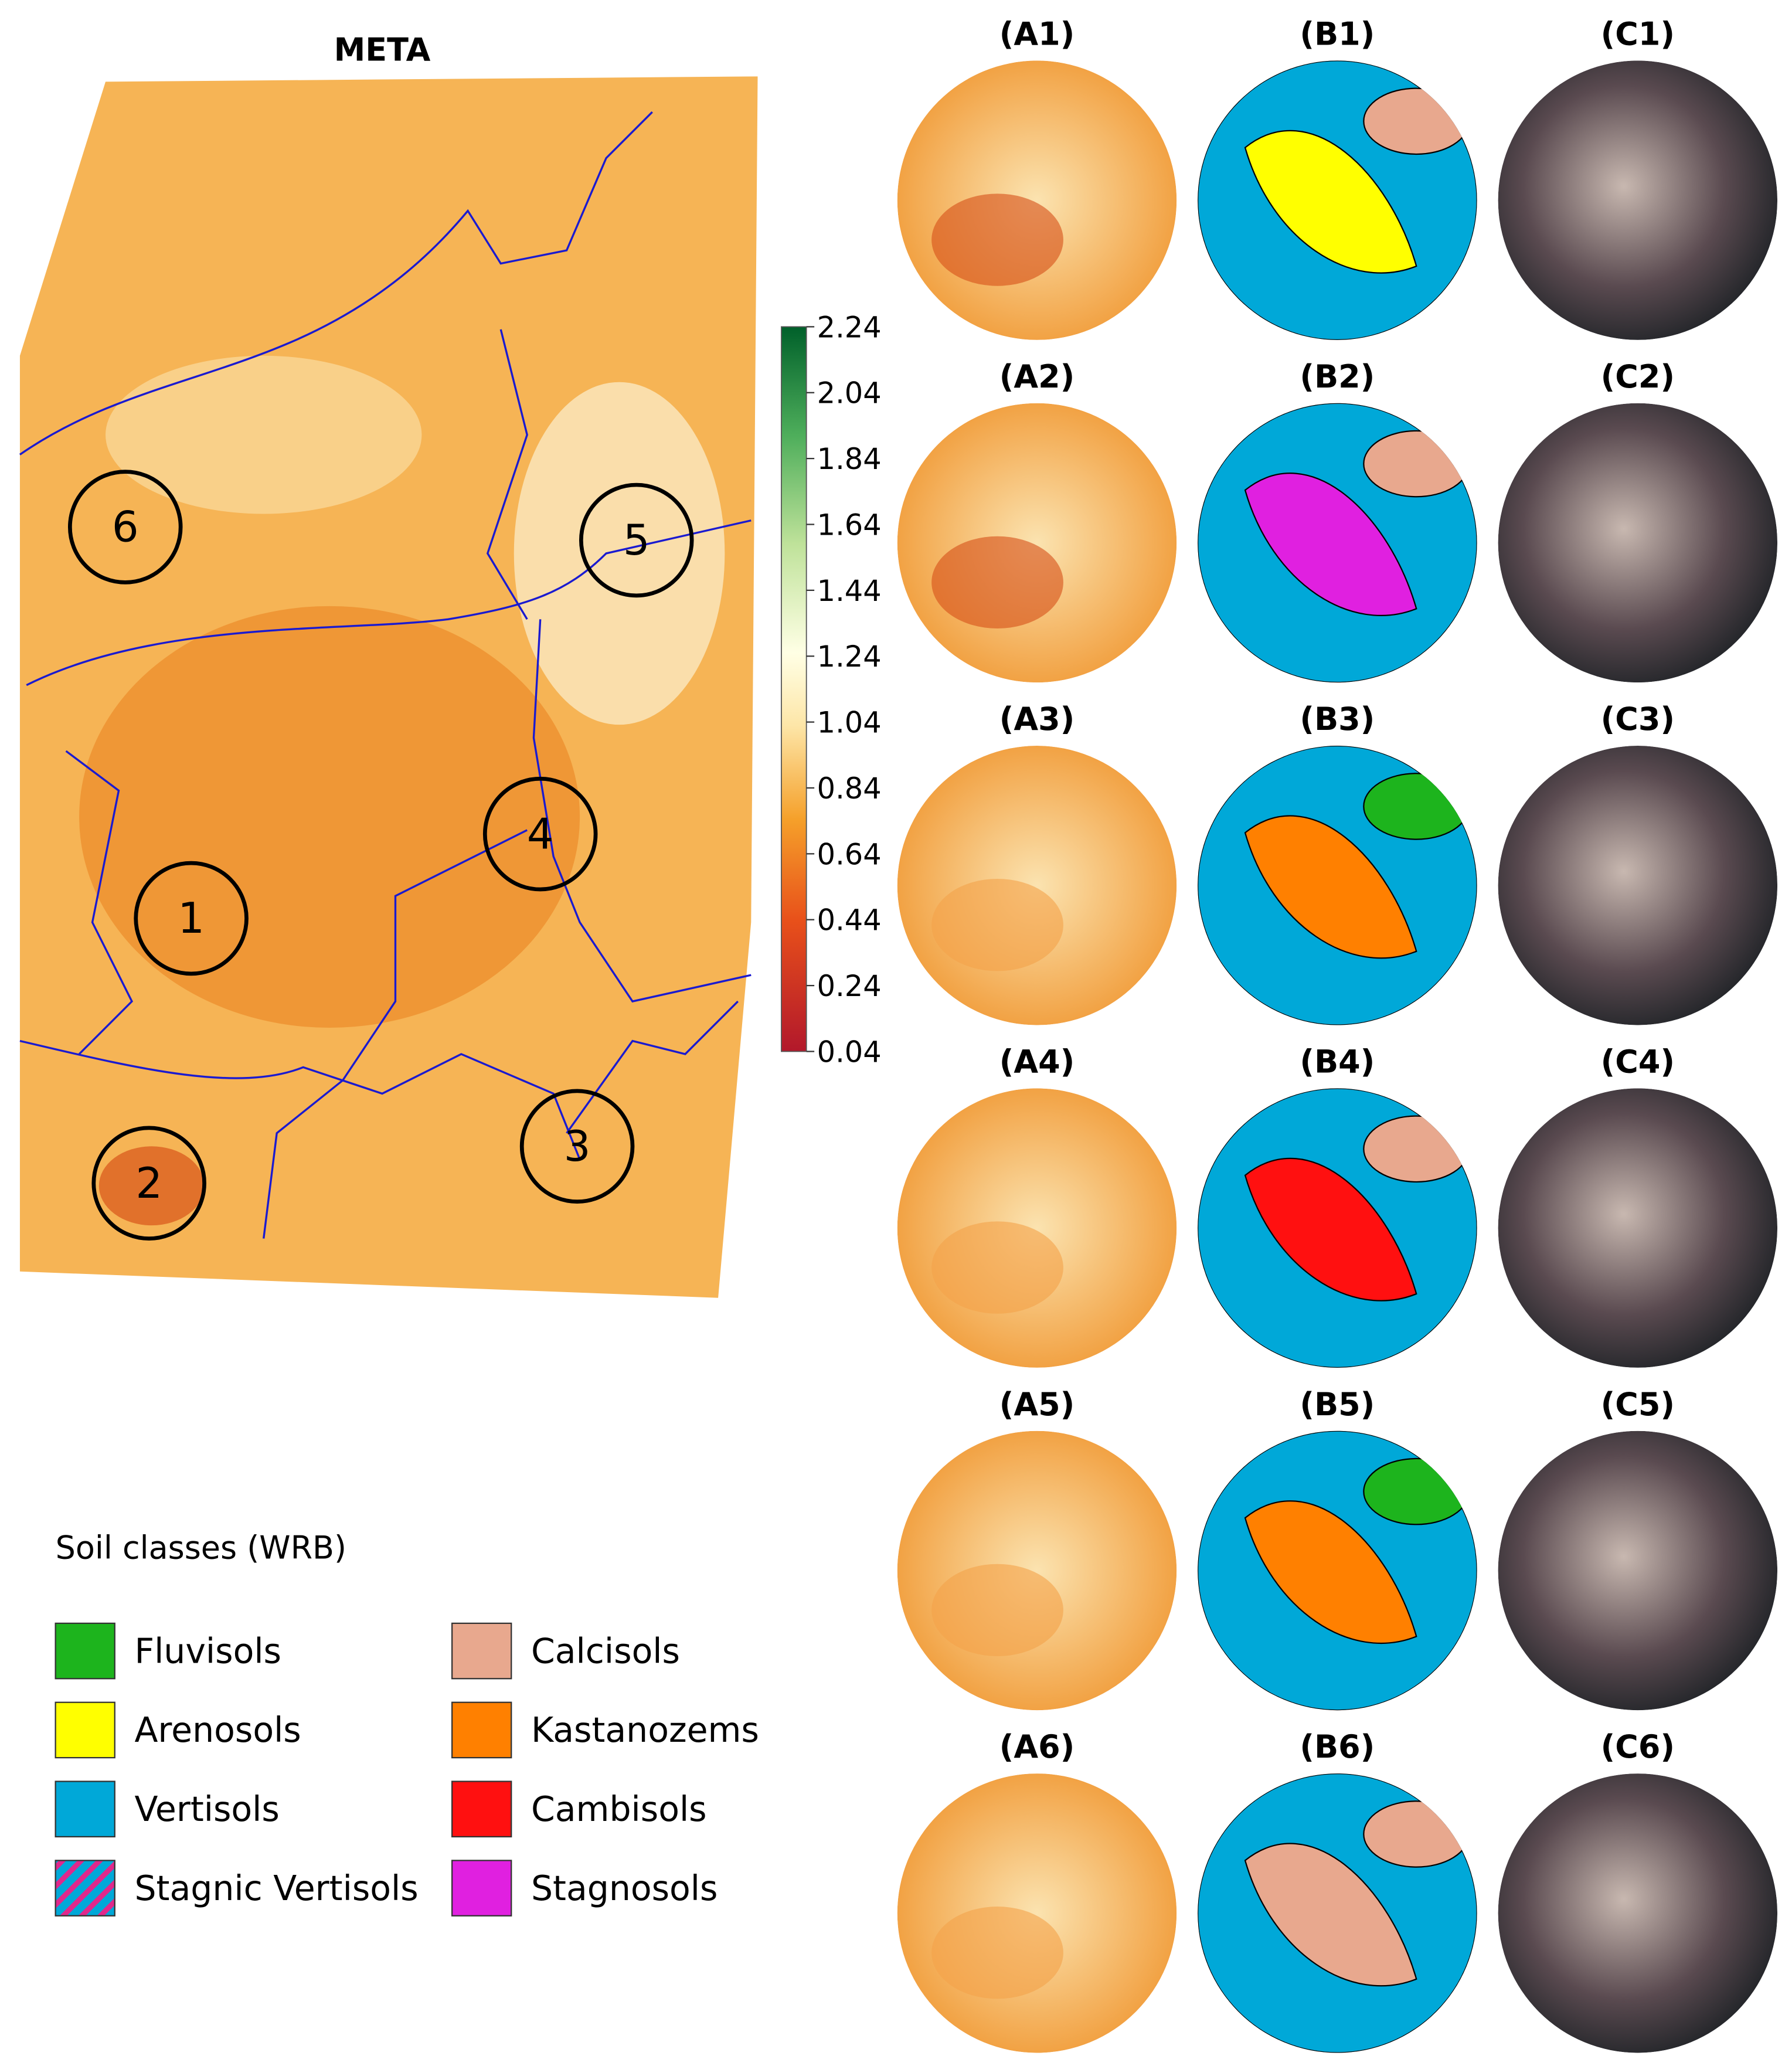 Image resolution: width=1792 pixels, height=2066 pixels. Describe the element at coordinates (218, 1730) in the screenshot. I see `legend-label: Arenosols` at that location.